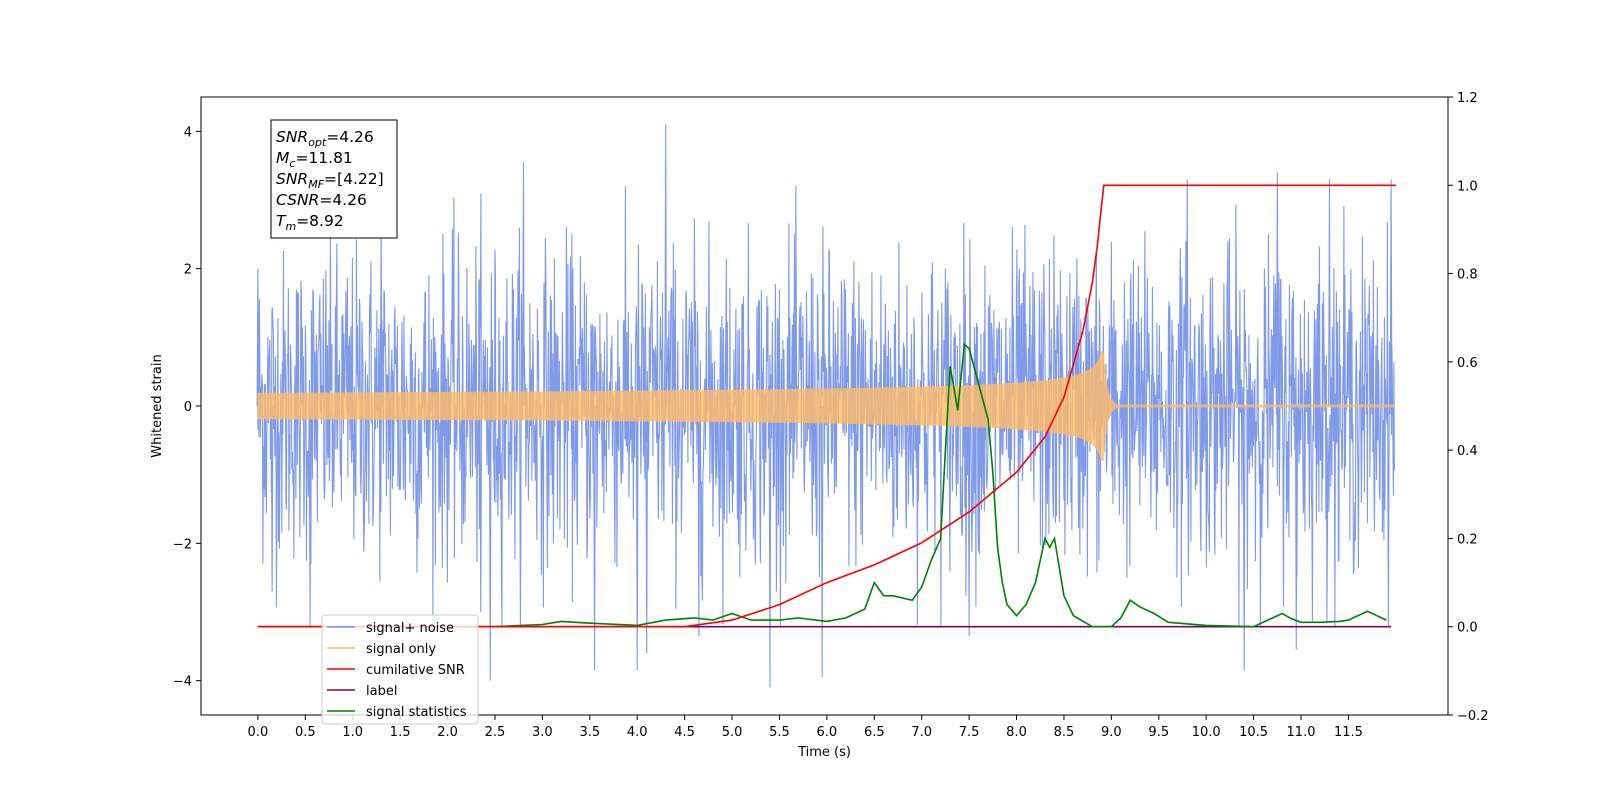 The image size is (1600, 800). Describe the element at coordinates (182, 682) in the screenshot. I see `y-tick-label: −4` at that location.